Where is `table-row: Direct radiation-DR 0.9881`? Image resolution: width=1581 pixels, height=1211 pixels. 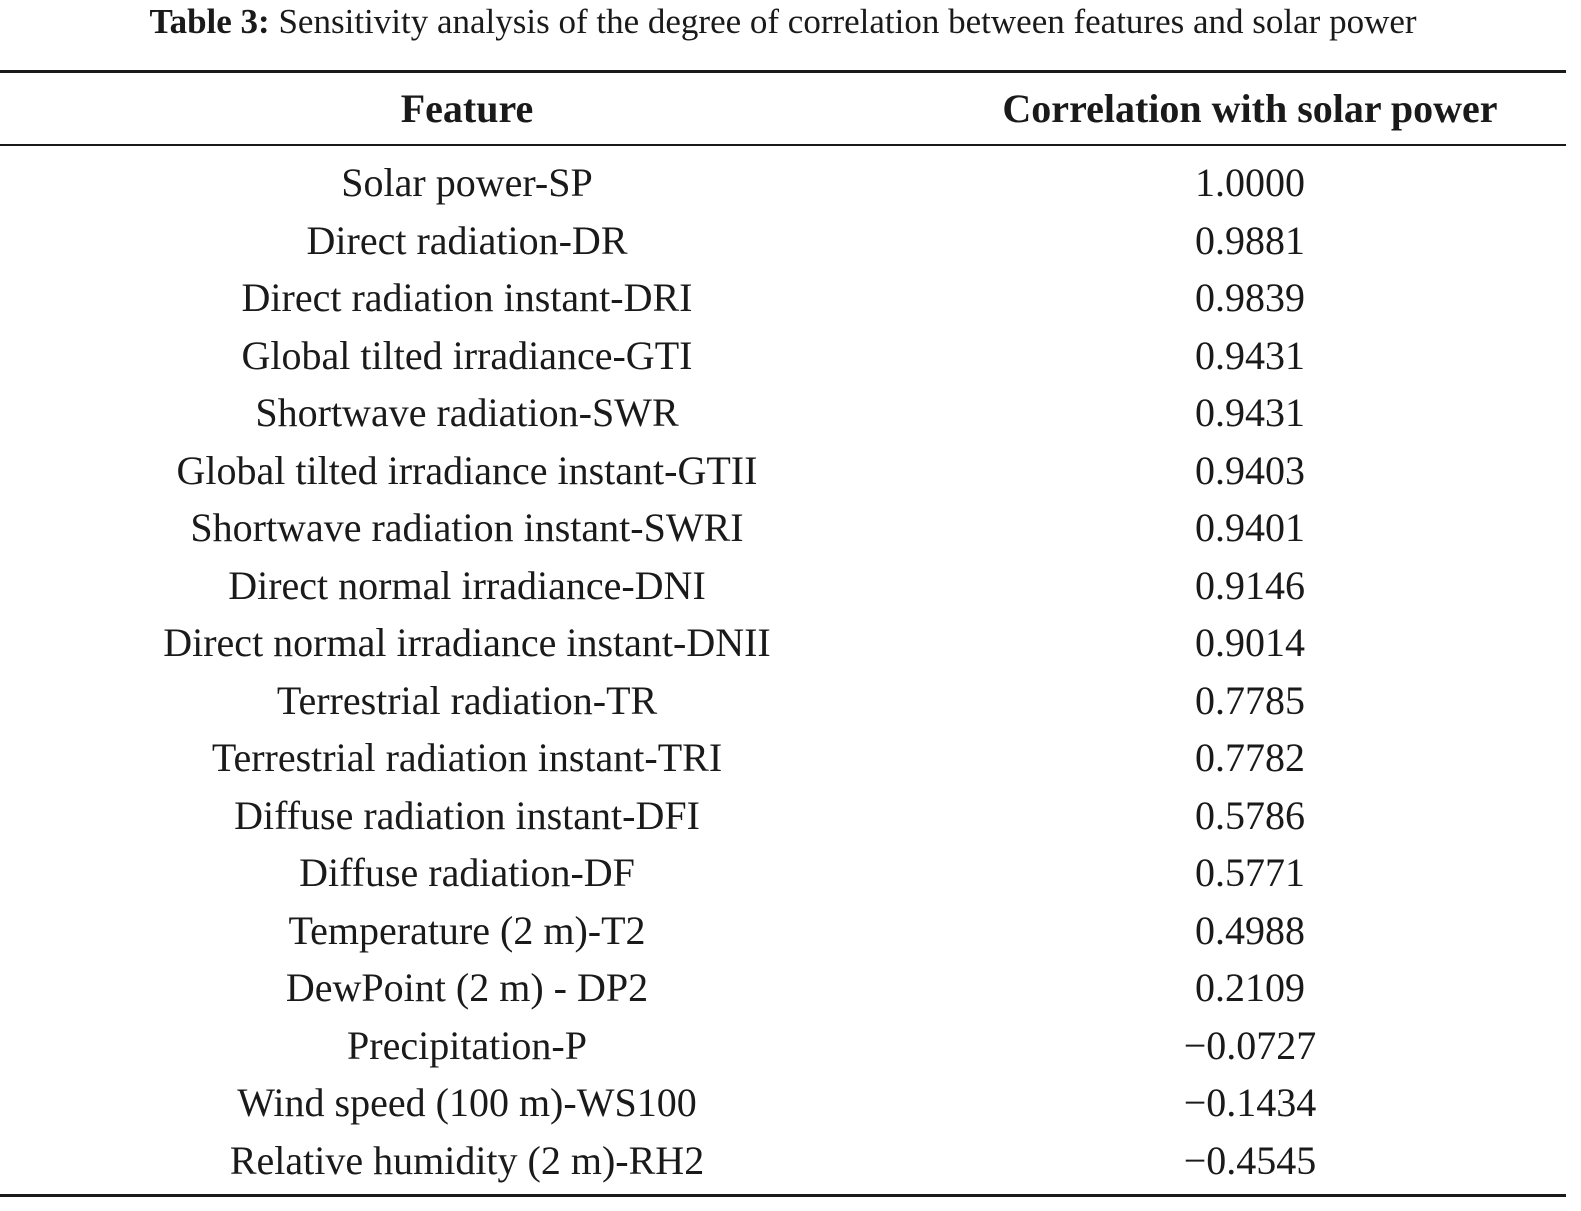
table-row: Direct radiation-DR 0.9881 is located at coordinates (783, 241).